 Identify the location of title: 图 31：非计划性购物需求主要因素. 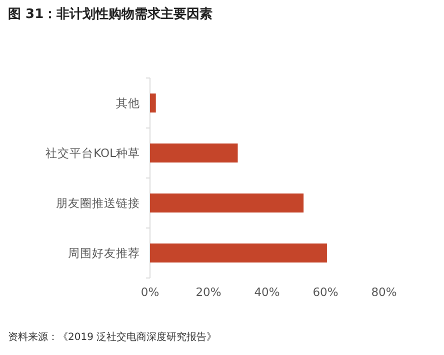
(110, 14).